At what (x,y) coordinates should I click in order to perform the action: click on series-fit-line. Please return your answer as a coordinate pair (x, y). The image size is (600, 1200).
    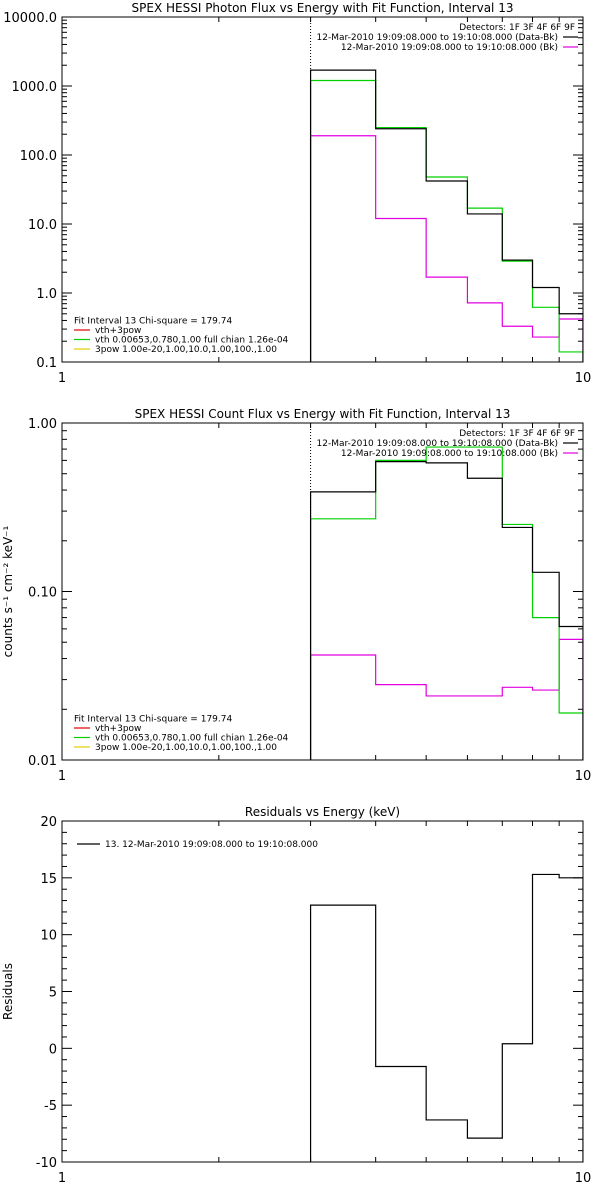
    Looking at the image, I should click on (446, 603).